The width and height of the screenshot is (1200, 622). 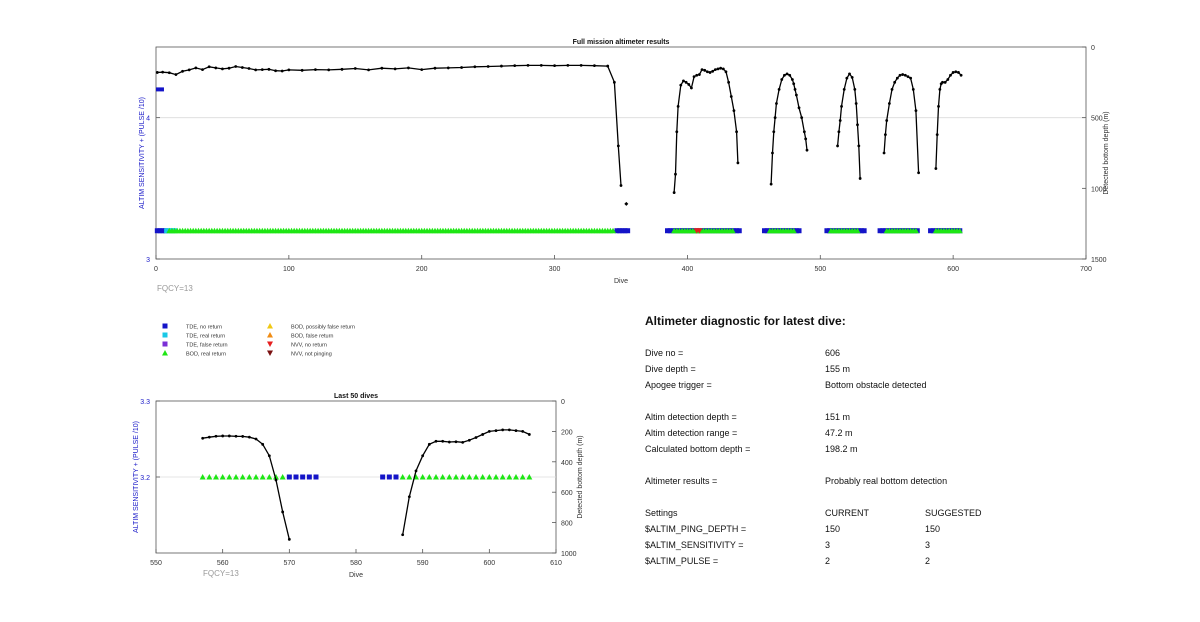 What do you see at coordinates (136, 477) in the screenshot?
I see `last50-y-label: ALTIM SENSITIVITY + (PULSE /10)` at bounding box center [136, 477].